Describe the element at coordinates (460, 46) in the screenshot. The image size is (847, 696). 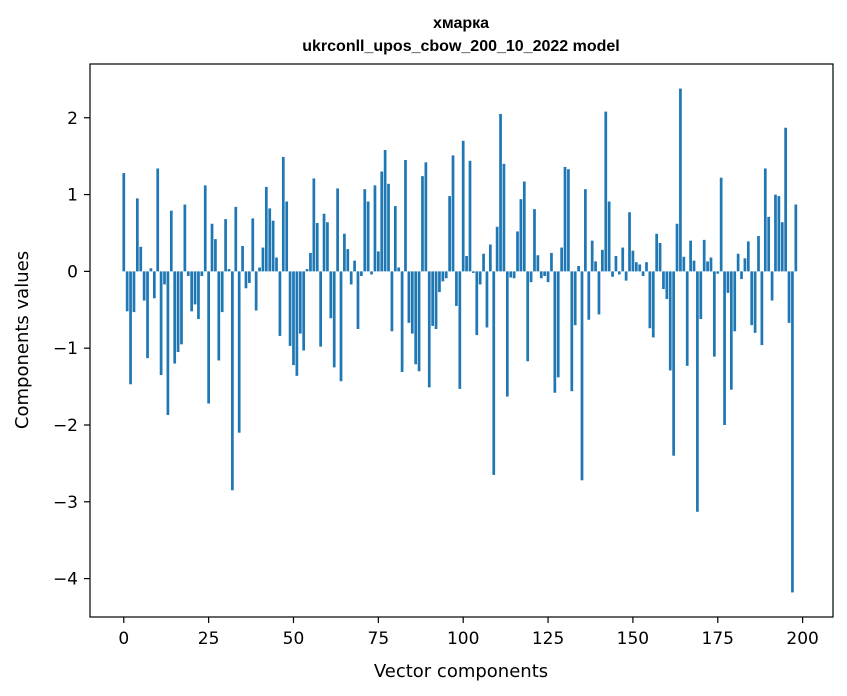
I see `chart-title-line2: ukrconll_upos_cbow_200_10_2022 model` at that location.